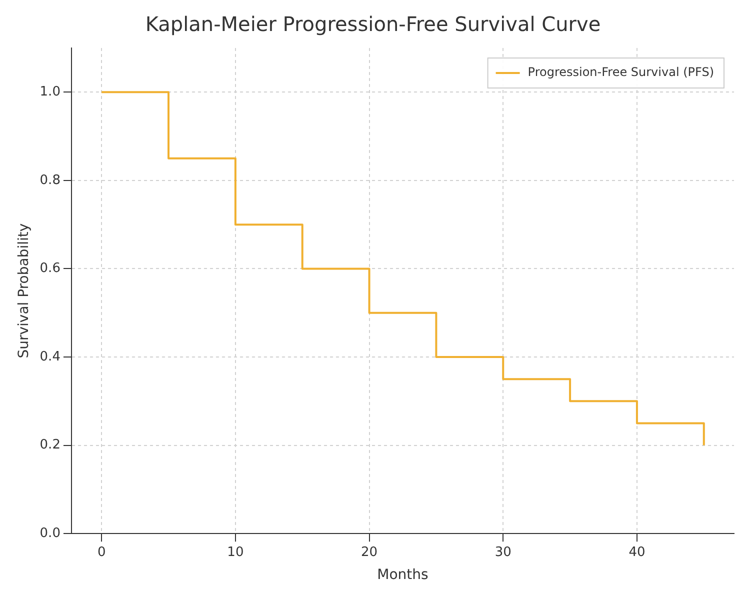 This screenshot has width=750, height=596. Describe the element at coordinates (101, 552) in the screenshot. I see `x-tick-label: 0` at that location.